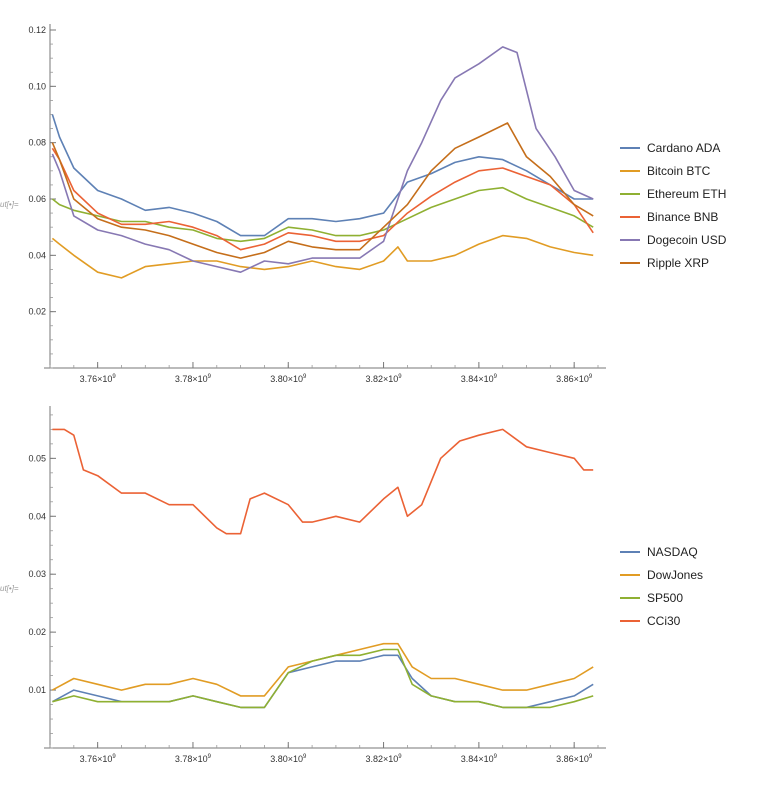 This screenshot has width=758, height=788. I want to click on y-tick-label: 0.01, so click(37, 690).